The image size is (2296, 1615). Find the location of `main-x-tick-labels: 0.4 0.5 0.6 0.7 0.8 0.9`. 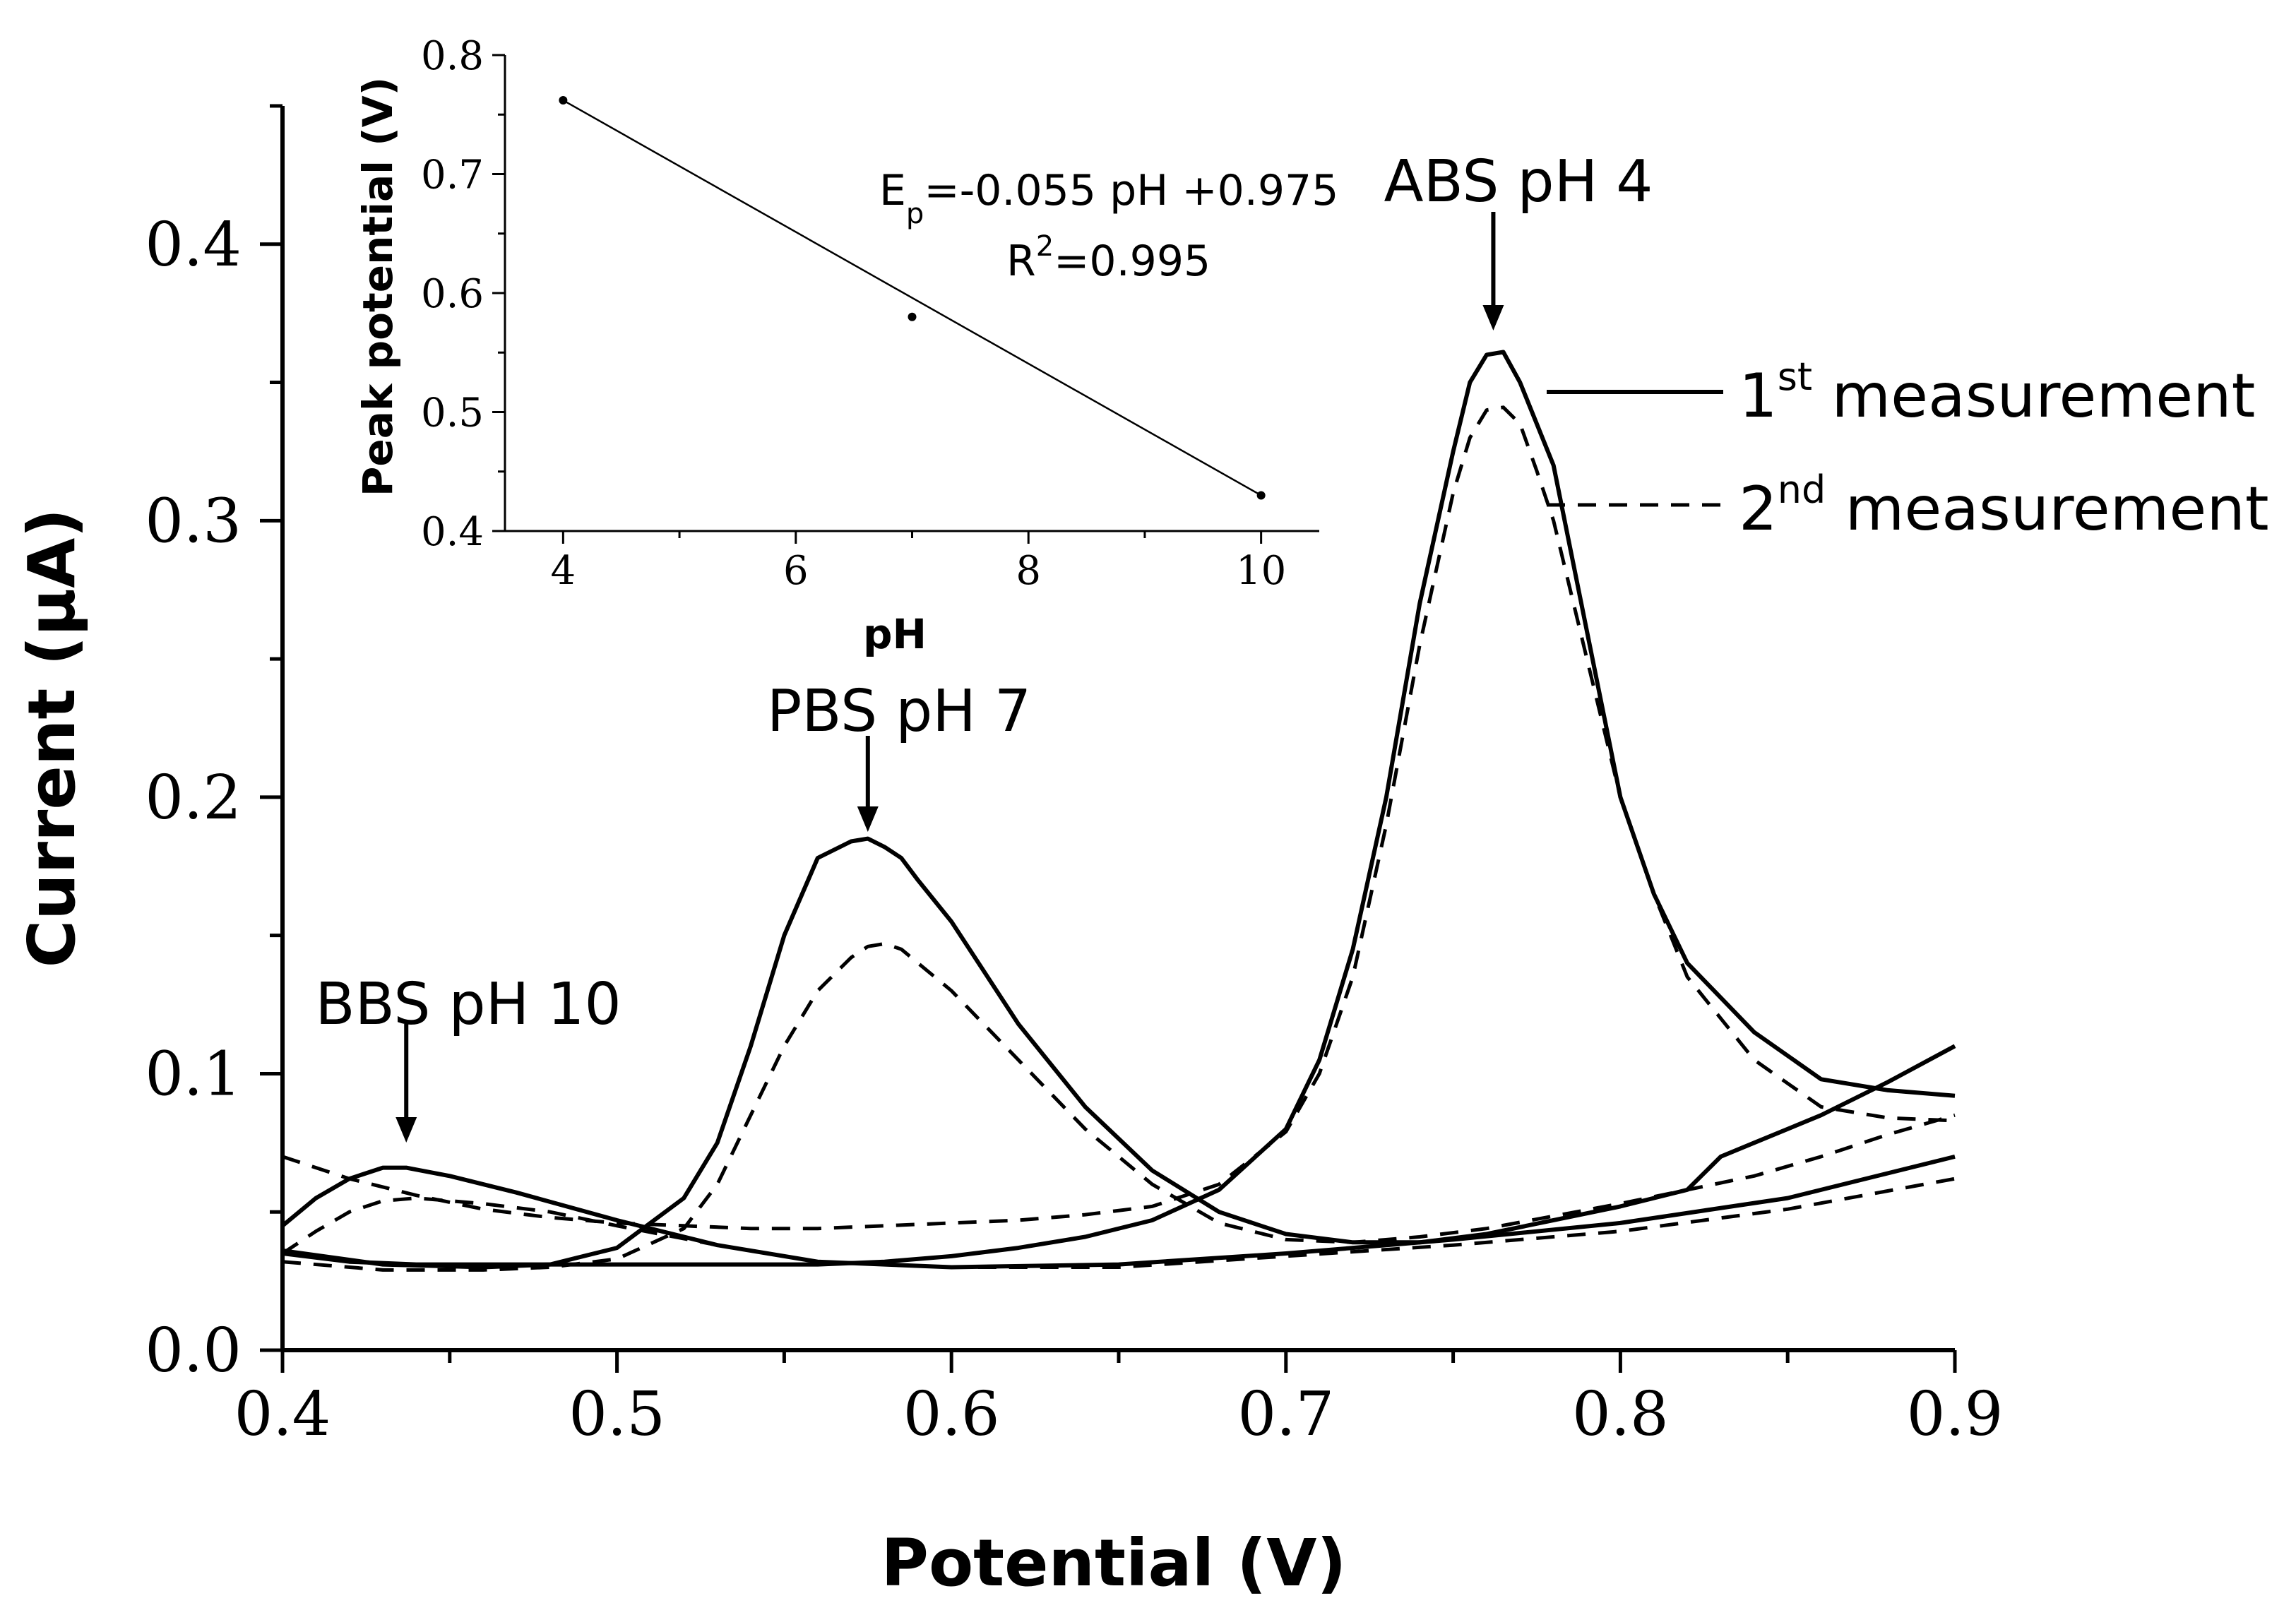

main-x-tick-labels: 0.4 0.5 0.6 0.7 0.8 0.9 is located at coordinates (1119, 1414).